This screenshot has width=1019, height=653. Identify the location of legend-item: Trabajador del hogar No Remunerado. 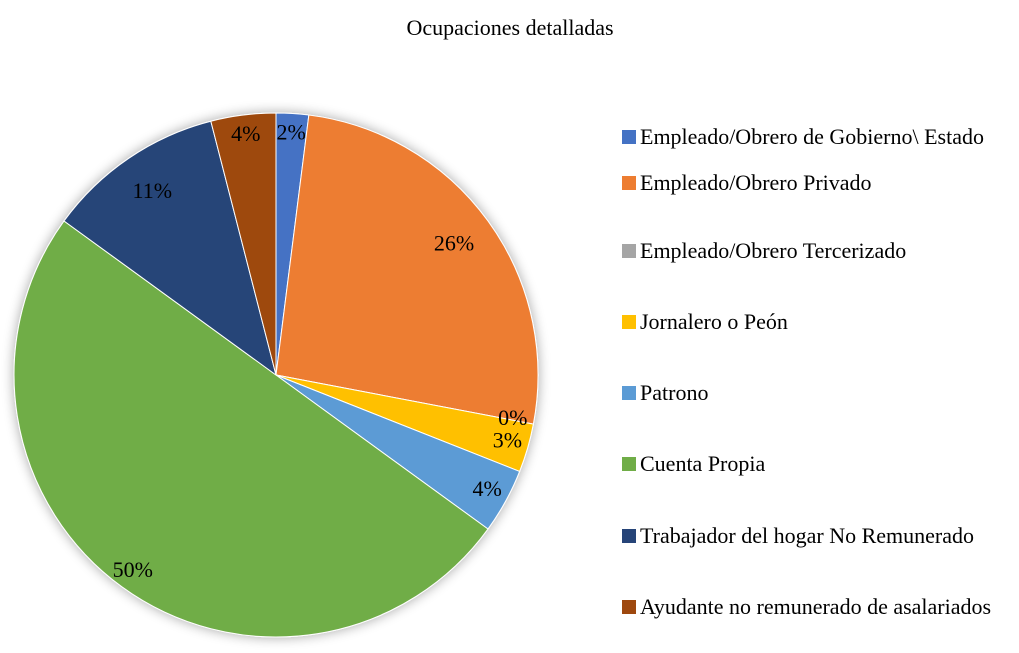
(818, 536).